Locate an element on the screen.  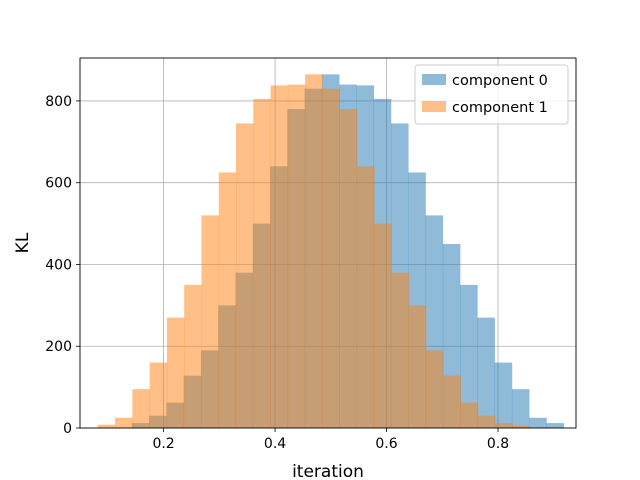
y-tick-label: 400 is located at coordinates (58, 265).